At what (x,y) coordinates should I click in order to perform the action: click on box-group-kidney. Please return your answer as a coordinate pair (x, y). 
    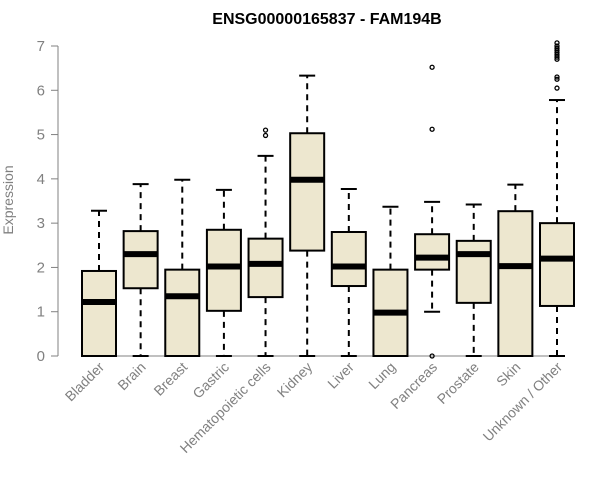
    Looking at the image, I should click on (307, 215).